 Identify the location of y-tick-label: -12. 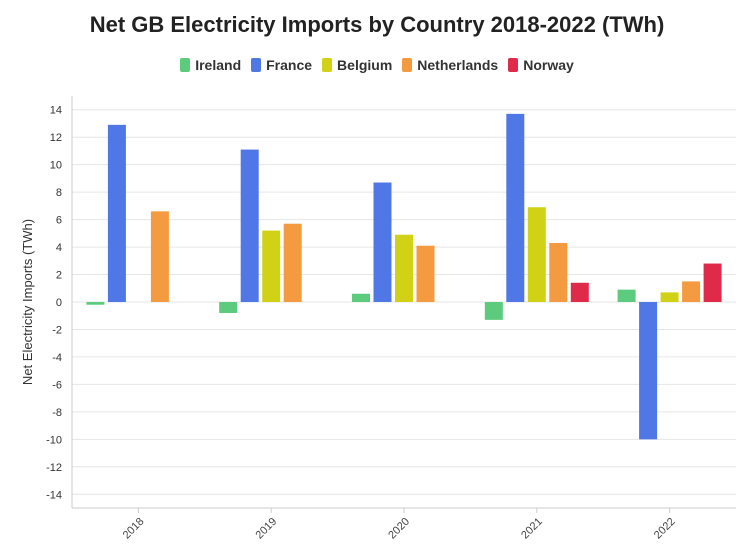
(54, 468).